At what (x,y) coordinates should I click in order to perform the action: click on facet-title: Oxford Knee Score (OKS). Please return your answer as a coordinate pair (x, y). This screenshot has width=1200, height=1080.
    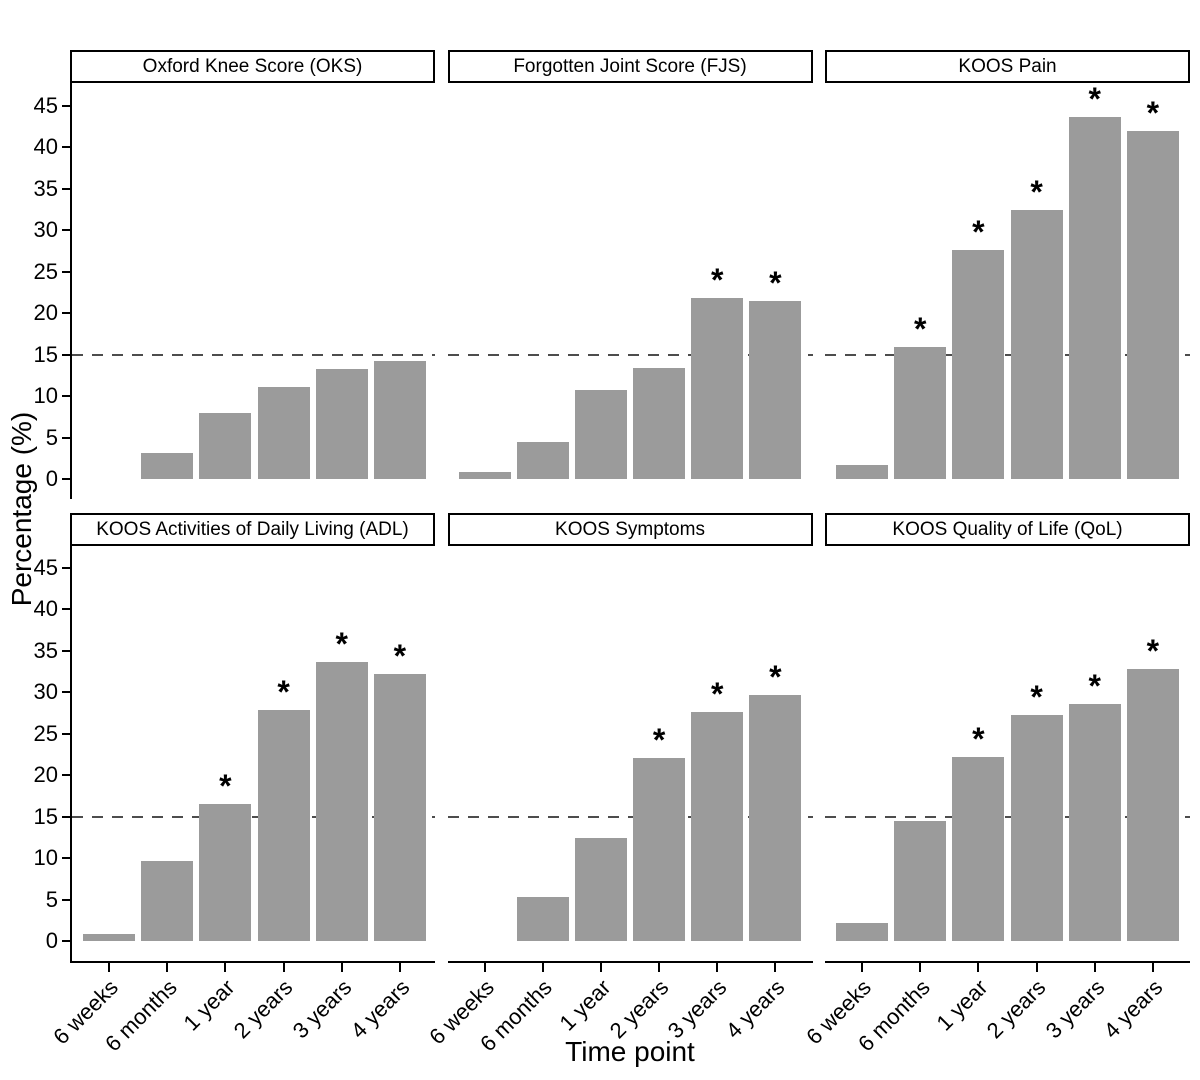
    Looking at the image, I should click on (252, 66).